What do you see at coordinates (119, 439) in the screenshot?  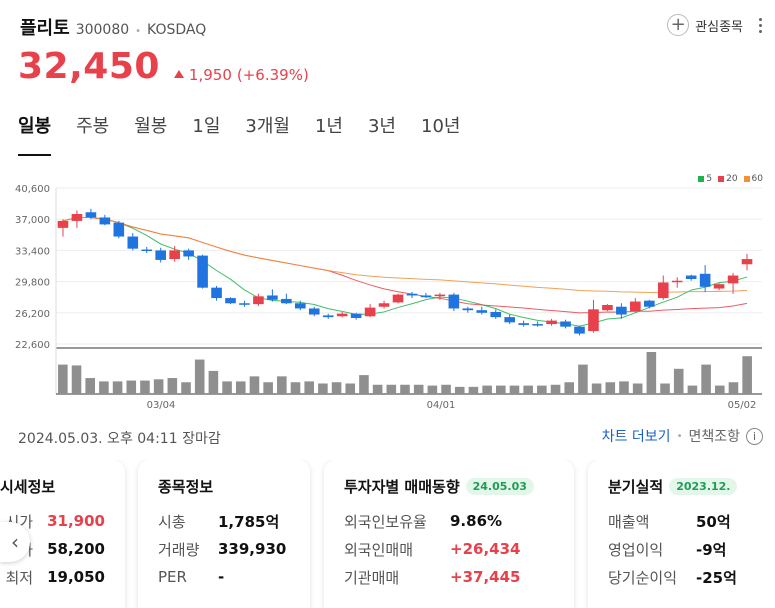 I see `market-timestamp: 2024.05.03. 오후 04:11 장마감` at bounding box center [119, 439].